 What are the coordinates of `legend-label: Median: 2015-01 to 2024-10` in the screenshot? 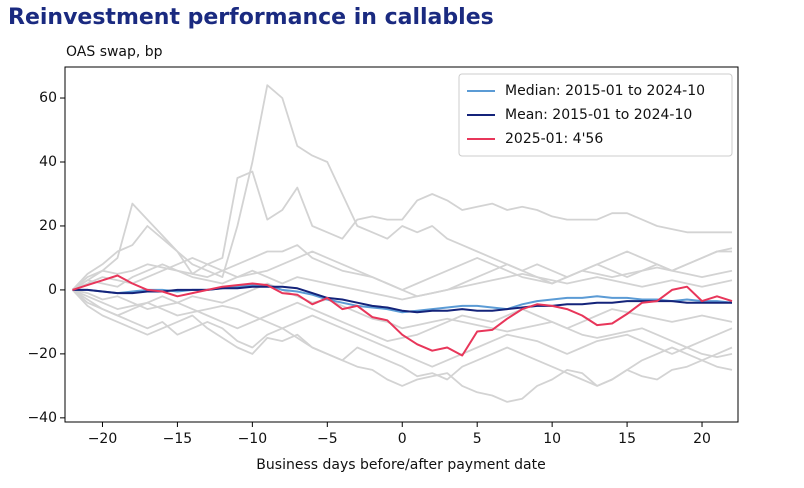 It's located at (605, 91).